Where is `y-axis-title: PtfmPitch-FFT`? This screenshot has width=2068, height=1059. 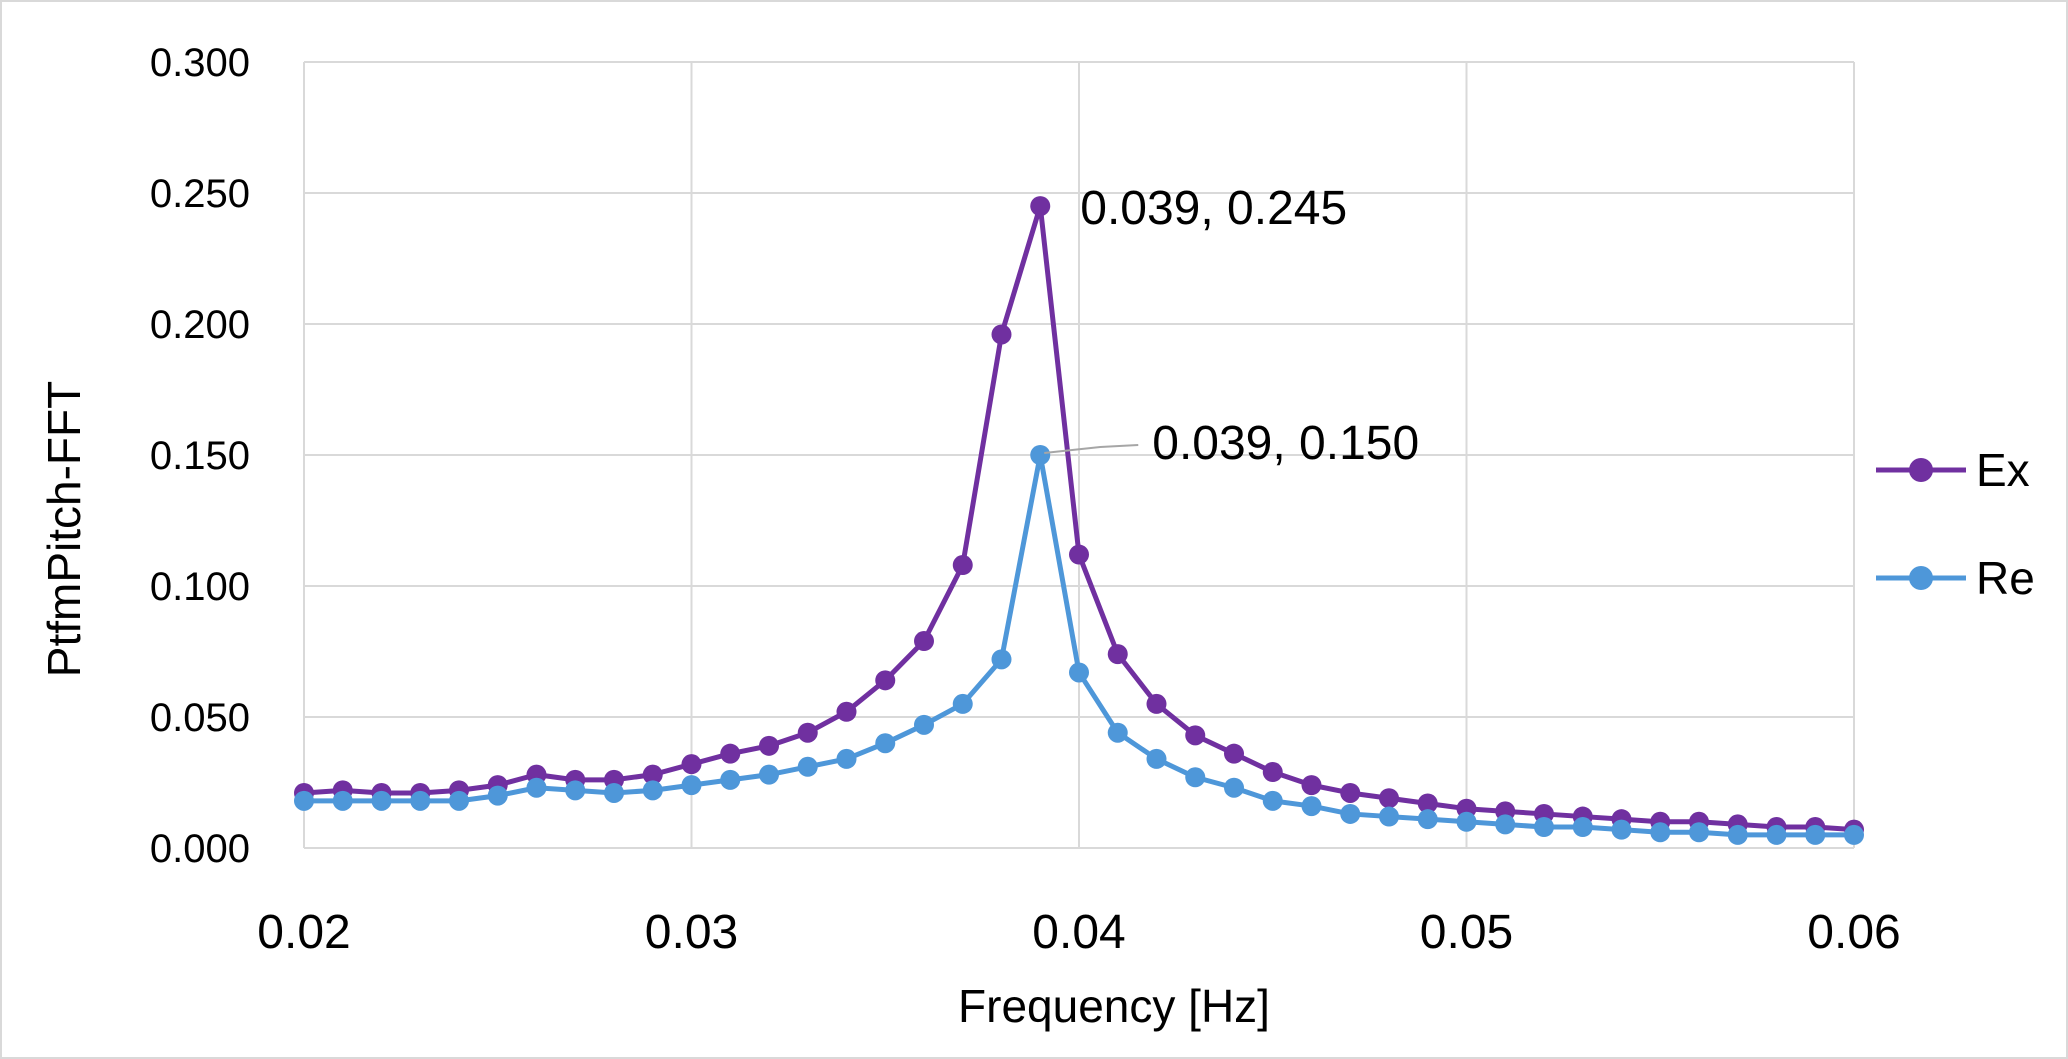 y-axis-title: PtfmPitch-FFT is located at coordinates (64, 529).